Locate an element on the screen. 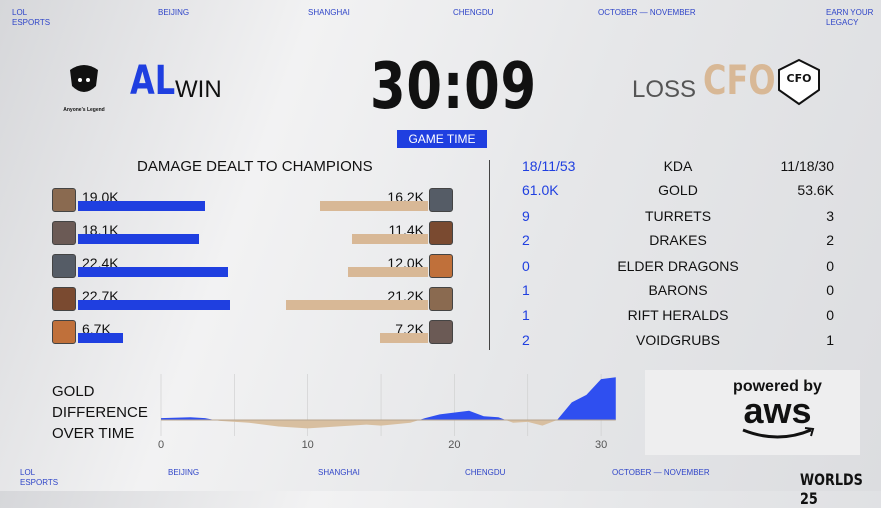  gold-difference-chart: 0 10 20 30 is located at coordinates (387, 412).